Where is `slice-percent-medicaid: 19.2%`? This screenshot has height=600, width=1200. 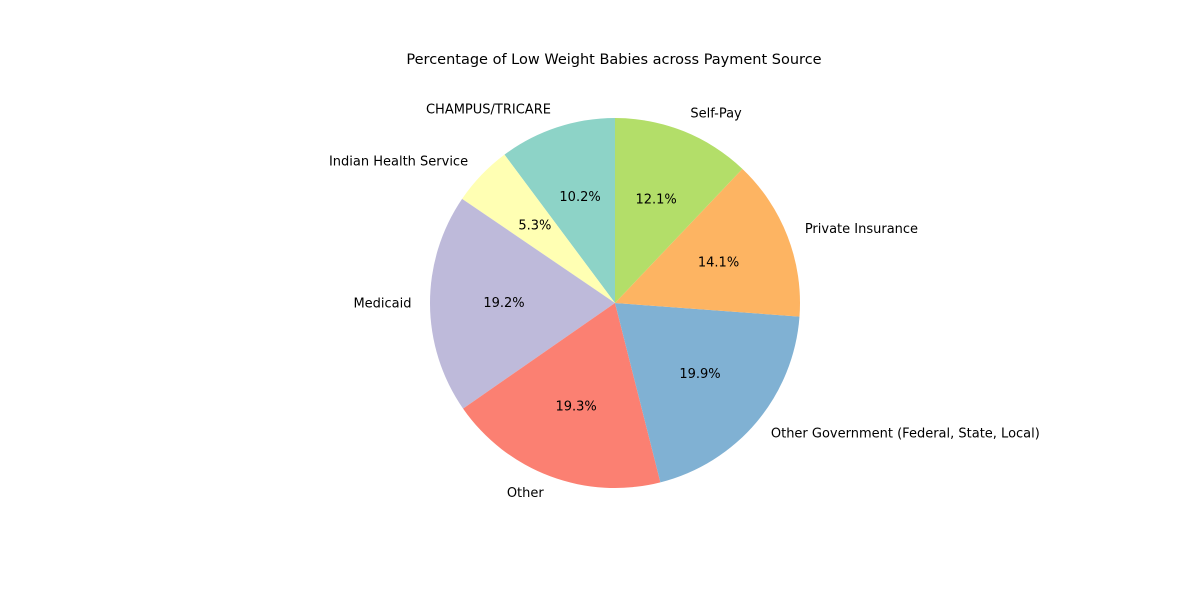
slice-percent-medicaid: 19.2% is located at coordinates (503, 303).